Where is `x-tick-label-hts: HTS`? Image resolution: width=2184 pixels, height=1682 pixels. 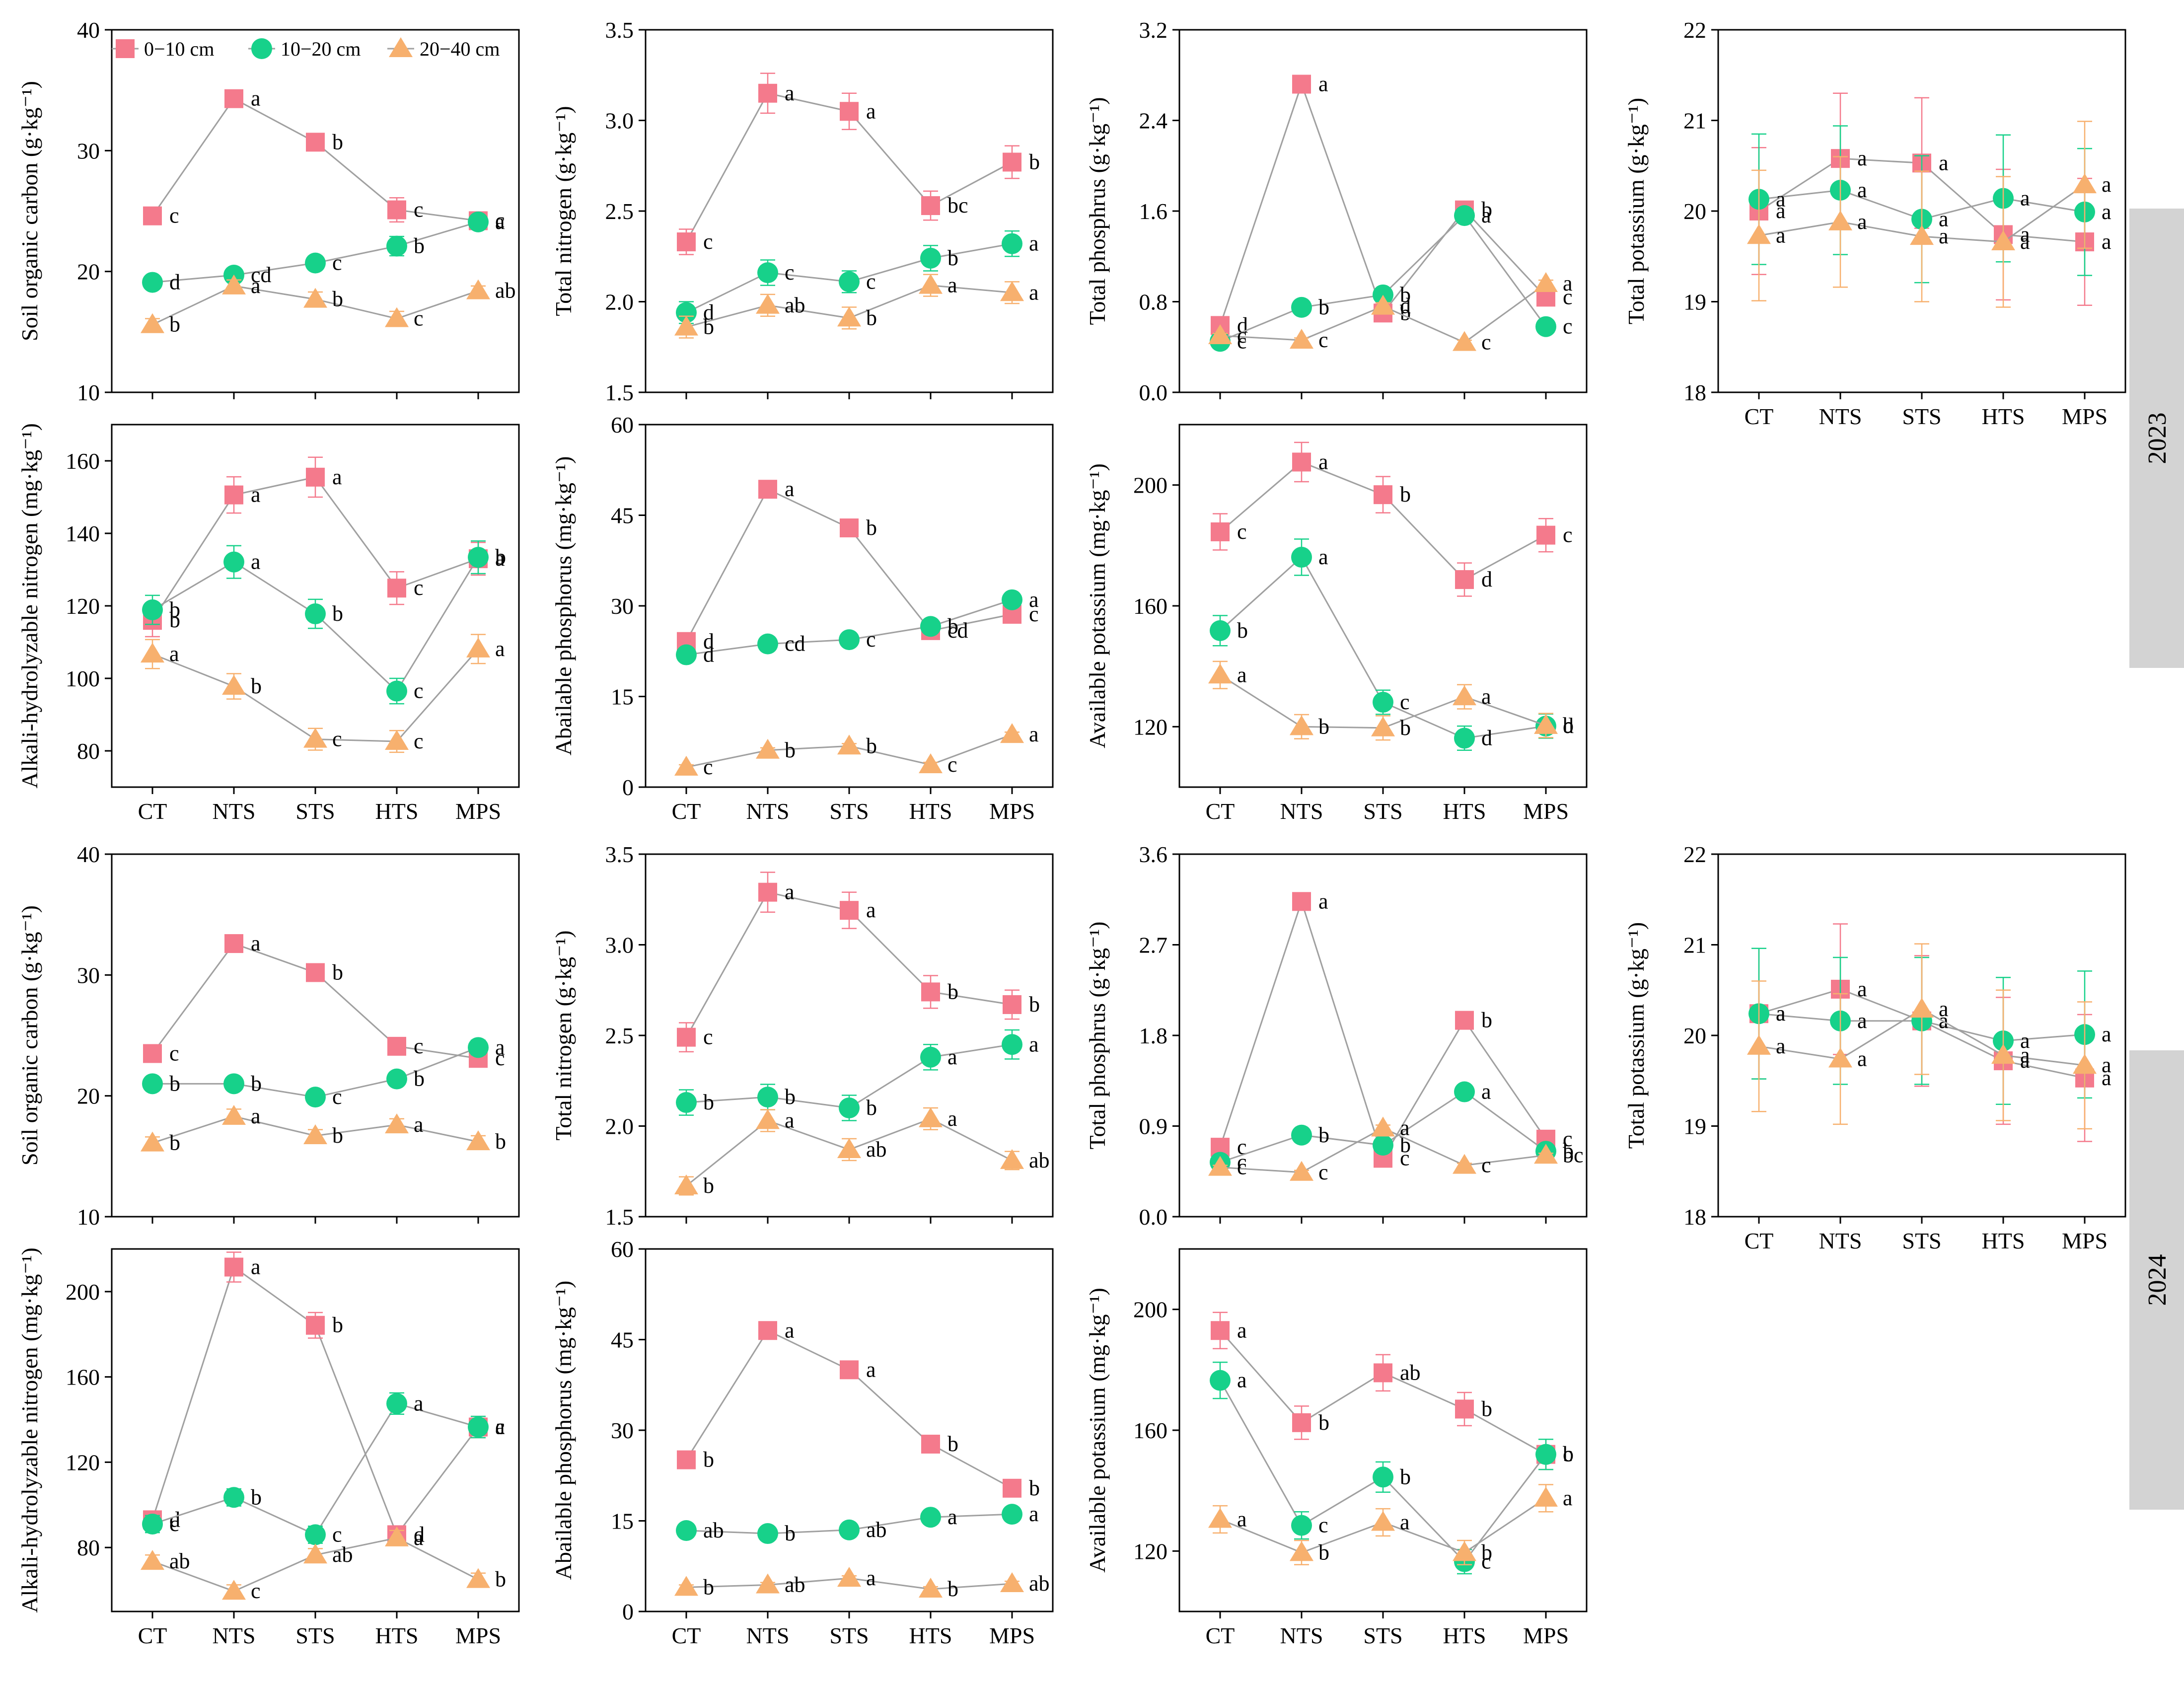 x-tick-label-hts: HTS is located at coordinates (397, 811).